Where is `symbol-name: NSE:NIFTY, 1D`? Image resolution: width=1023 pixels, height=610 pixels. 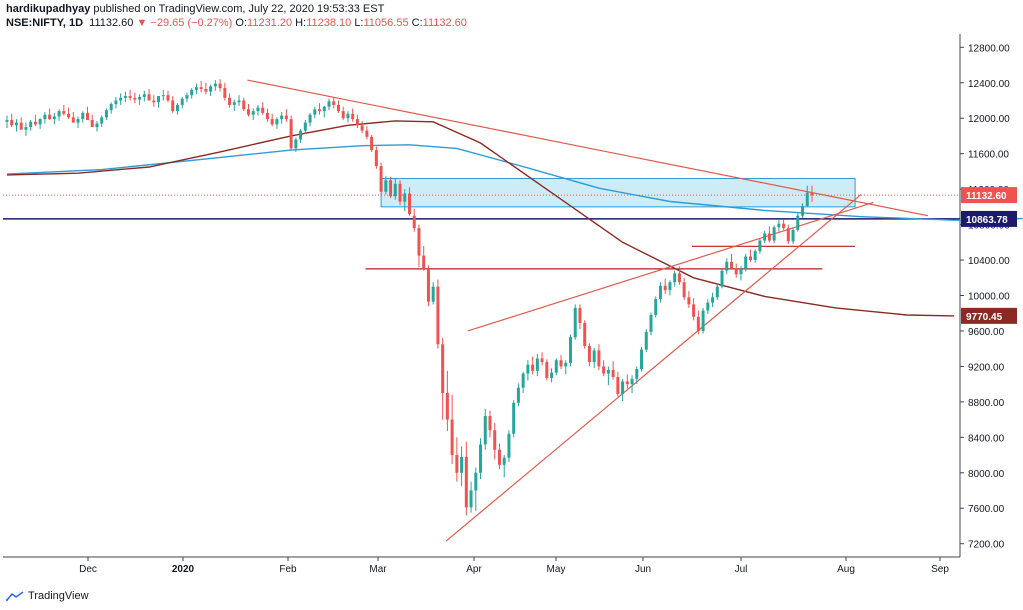 symbol-name: NSE:NIFTY, 1D is located at coordinates (45, 23).